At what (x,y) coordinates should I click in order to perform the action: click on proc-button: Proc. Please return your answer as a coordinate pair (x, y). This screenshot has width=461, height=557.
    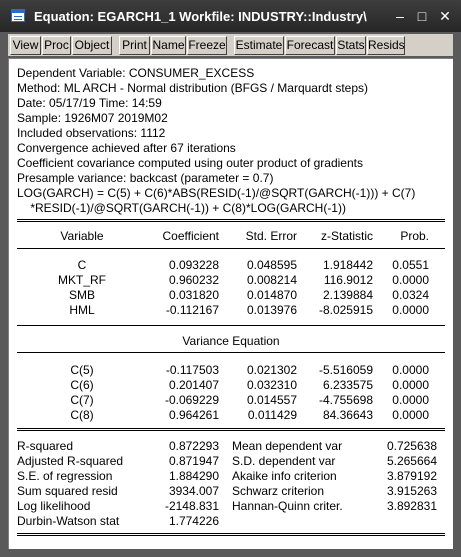
    Looking at the image, I should click on (56, 45).